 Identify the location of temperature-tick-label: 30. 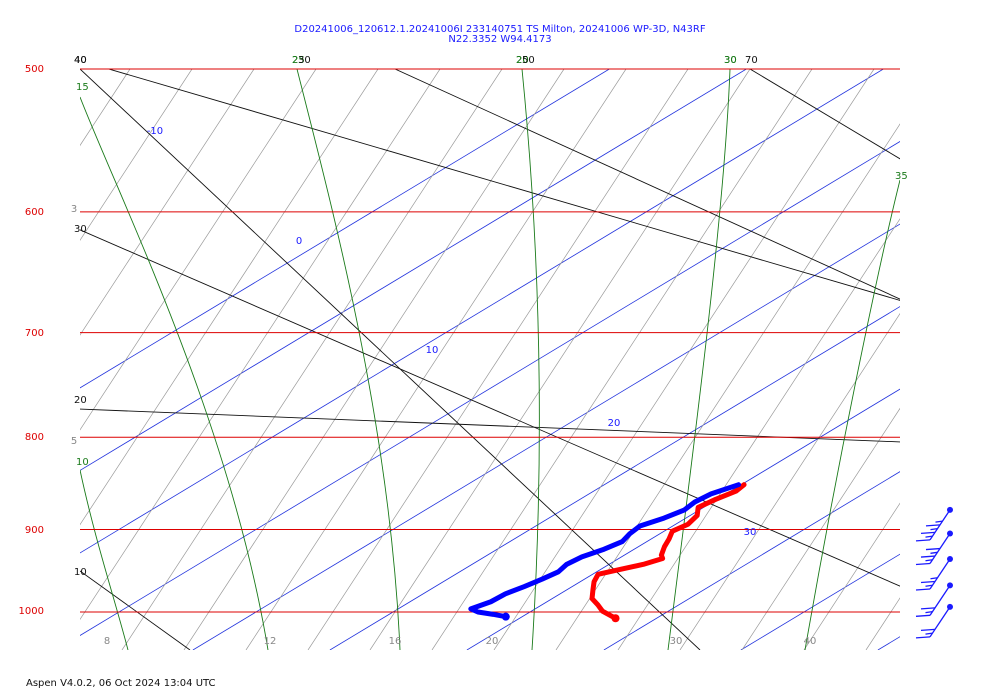
(676, 641).